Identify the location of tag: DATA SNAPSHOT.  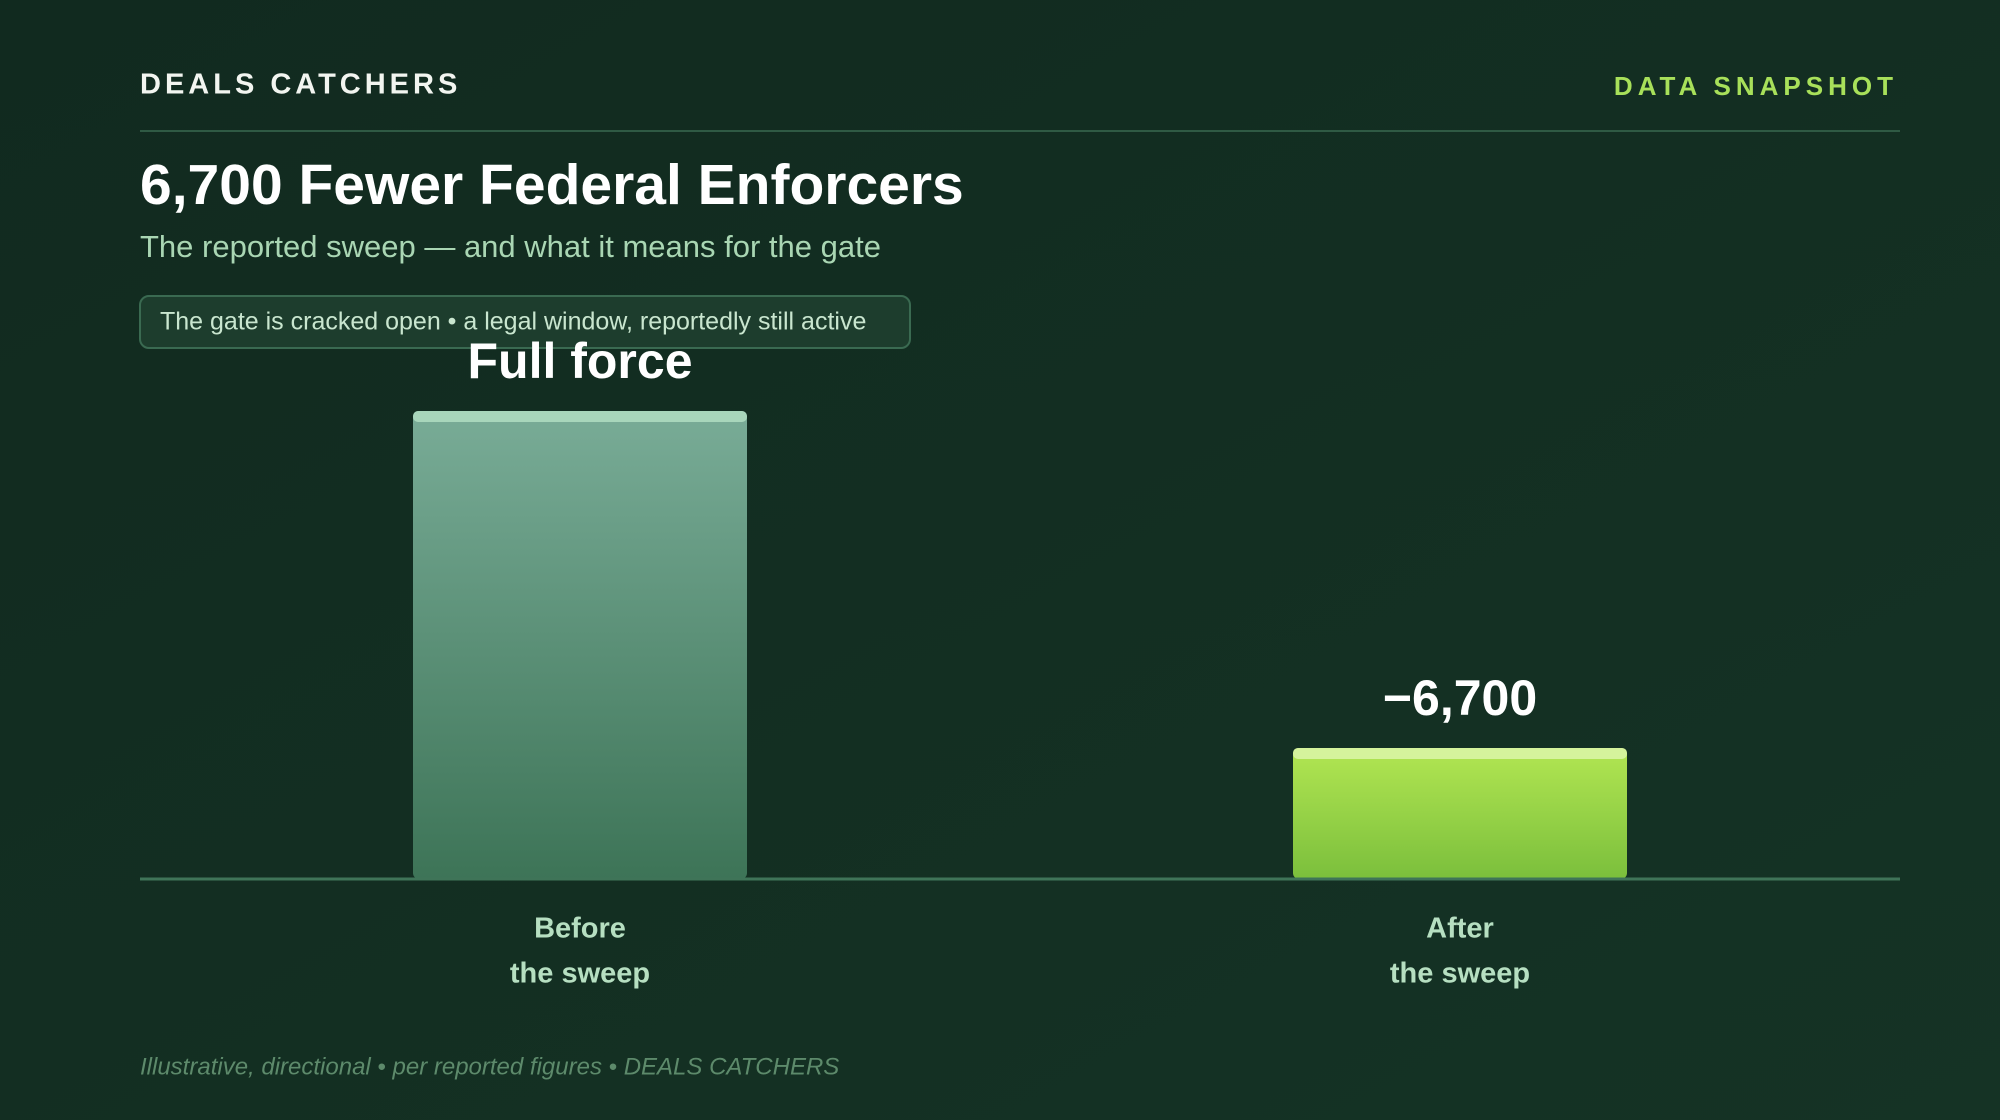
(1756, 86).